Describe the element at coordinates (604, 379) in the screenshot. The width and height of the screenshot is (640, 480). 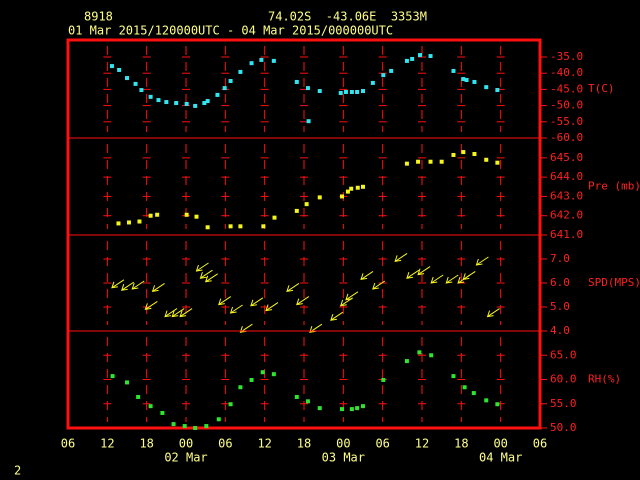
I see `y-axis-label: RH(%)` at that location.